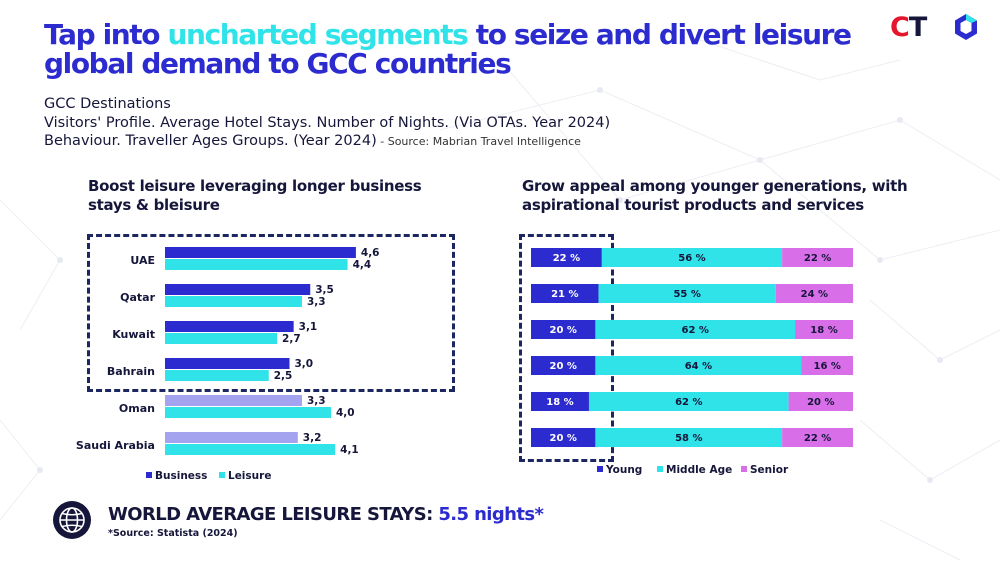 This screenshot has height=563, width=1000. I want to click on legend-leisure-label: Leisure, so click(249, 476).